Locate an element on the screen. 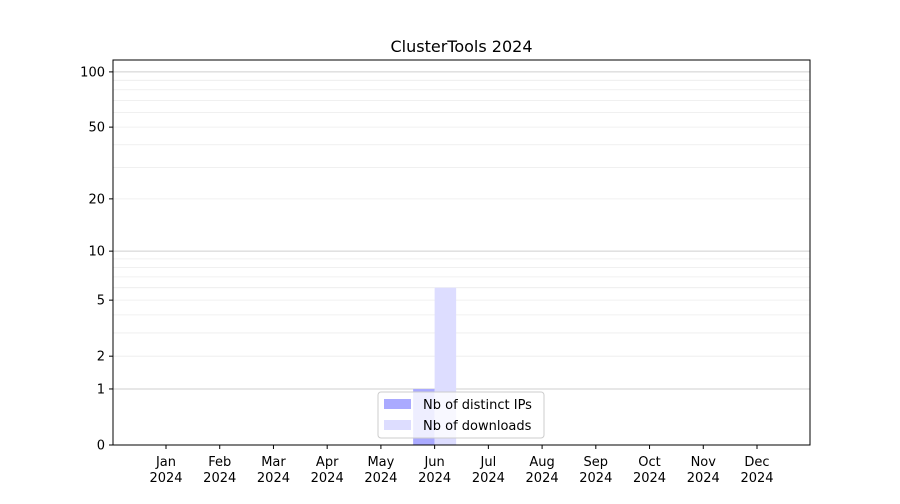 The image size is (900, 504). x-tick-label: Nov is located at coordinates (704, 462).